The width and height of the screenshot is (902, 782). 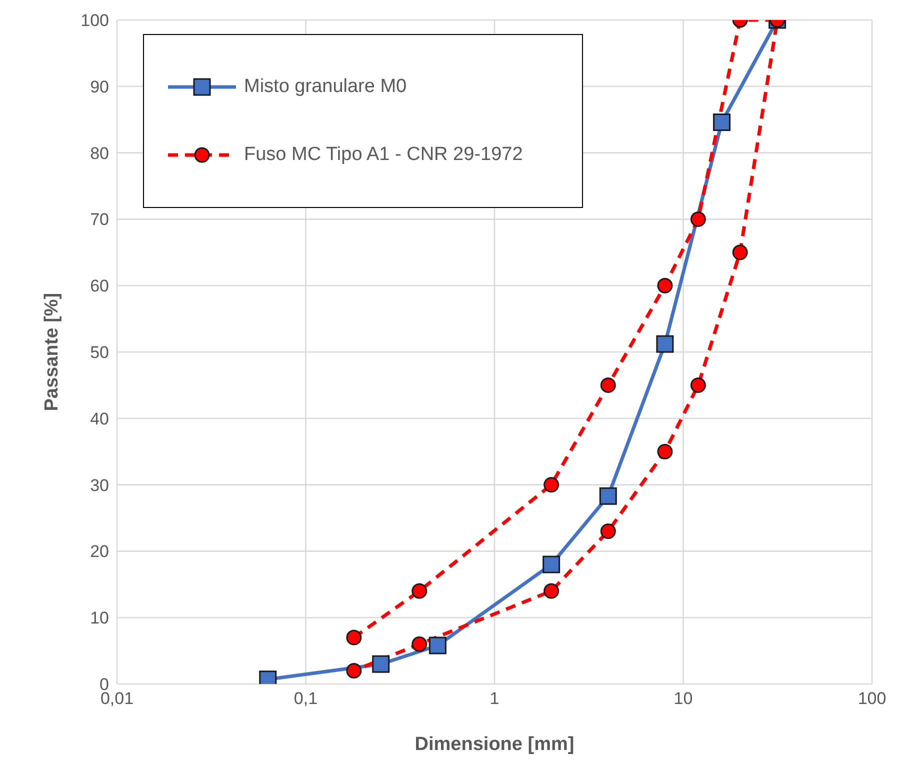 I want to click on y-tick-label: 30, so click(x=99, y=485).